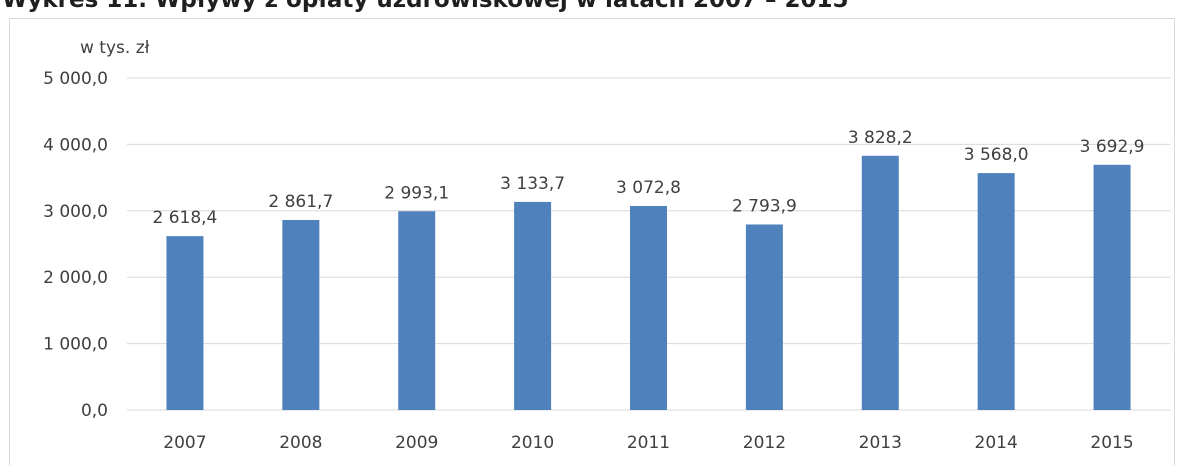 This screenshot has height=465, width=1184. Describe the element at coordinates (75, 145) in the screenshot. I see `y-tick-label: 4 000,0` at that location.